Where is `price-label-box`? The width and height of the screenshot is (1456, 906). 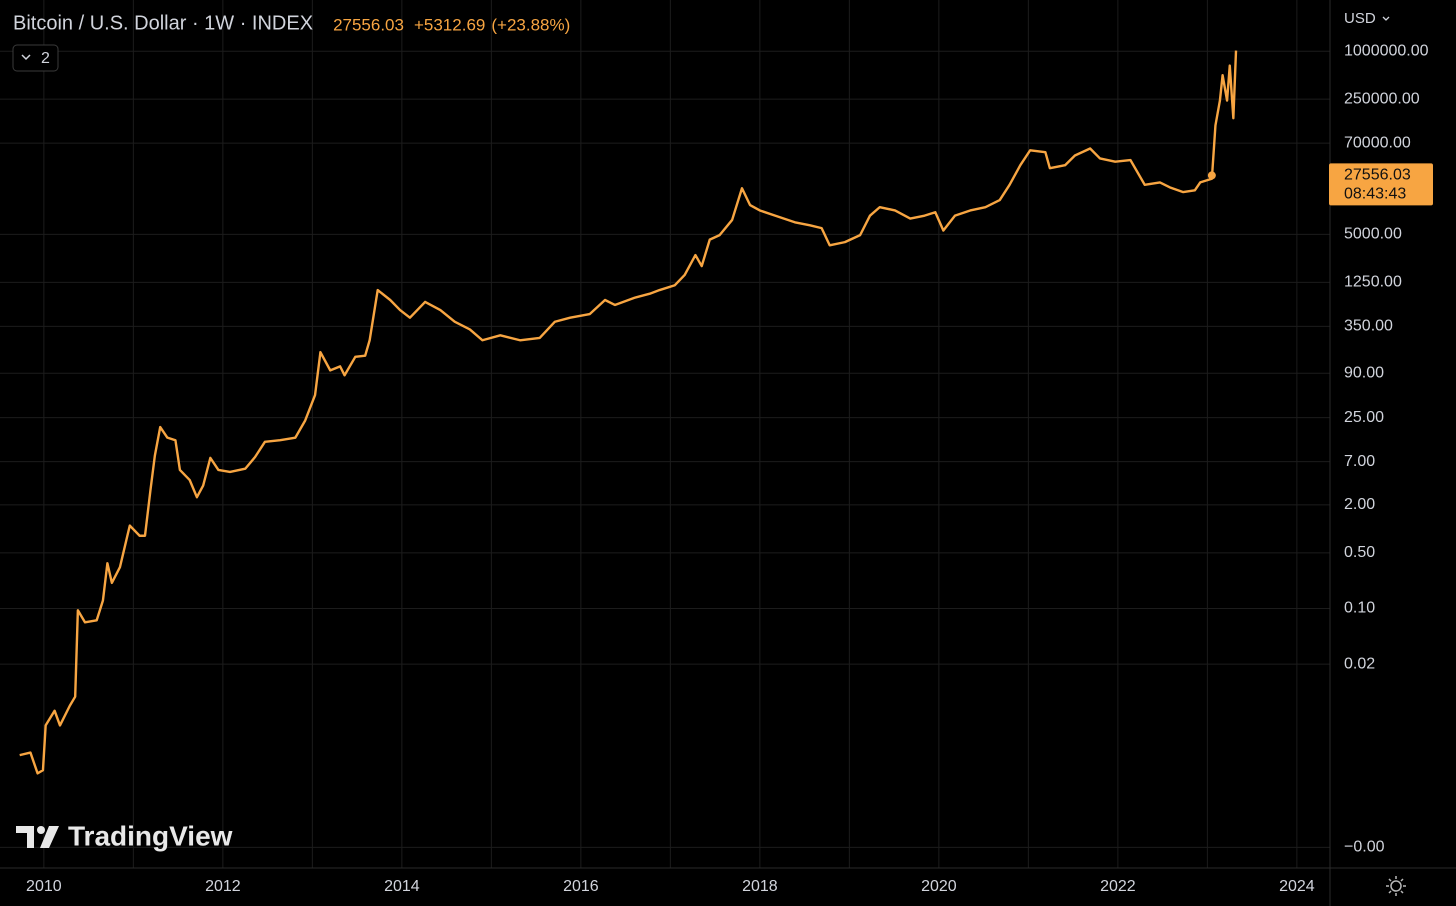 price-label-box is located at coordinates (1381, 184).